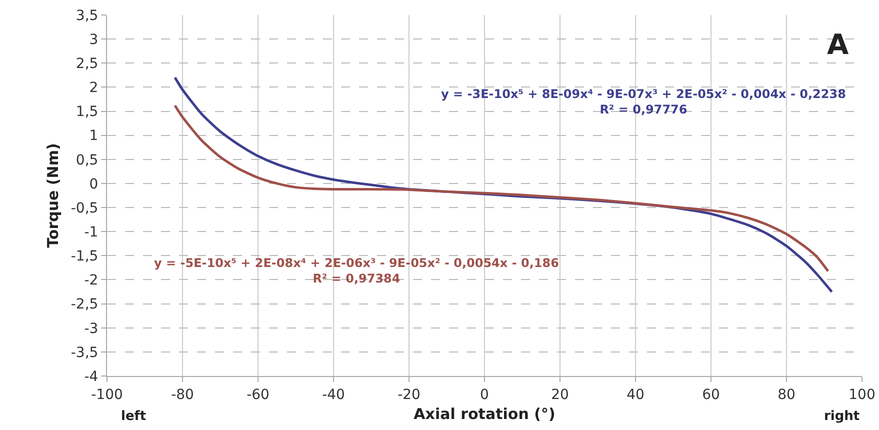  I want to click on y-tick-label: 2,5, so click(87, 64).